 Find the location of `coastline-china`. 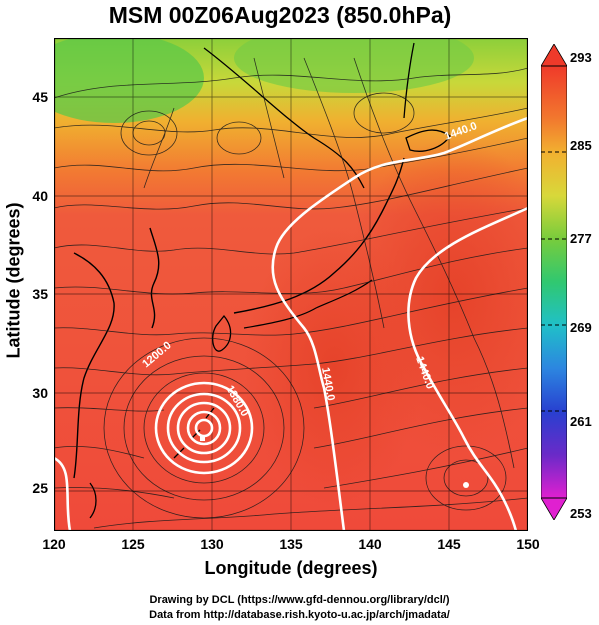

coastline-china is located at coordinates (94, 365).